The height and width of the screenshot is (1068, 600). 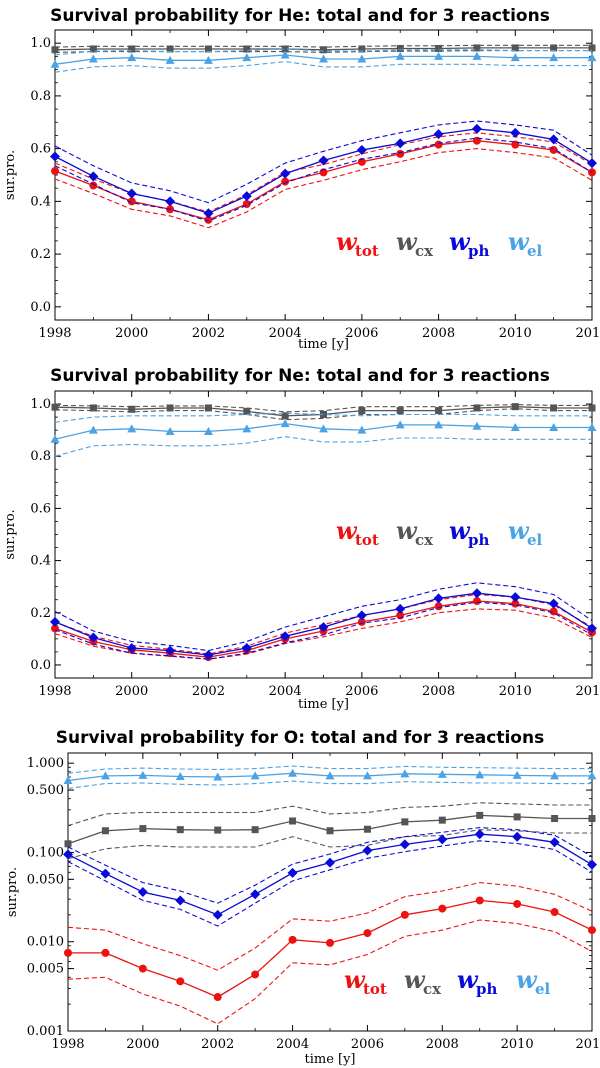 I want to click on y-tick-label: 0.4, so click(x=40, y=201).